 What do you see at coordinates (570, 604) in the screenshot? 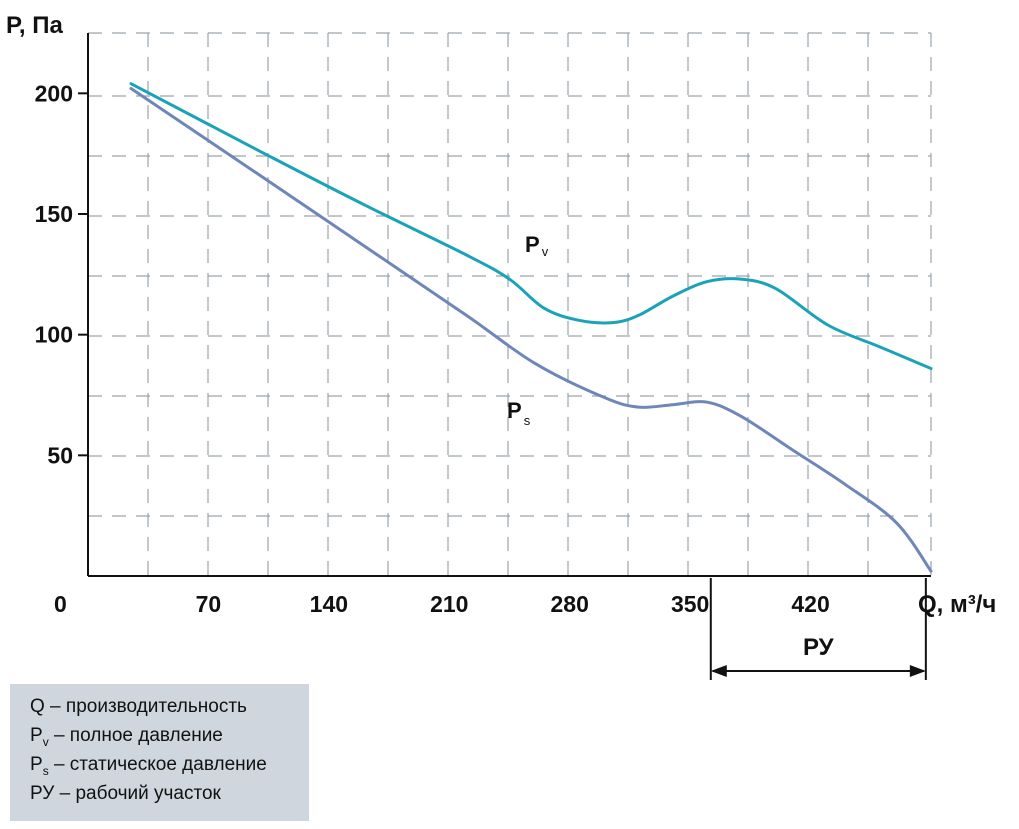
I see `x-tick-label: 280` at bounding box center [570, 604].